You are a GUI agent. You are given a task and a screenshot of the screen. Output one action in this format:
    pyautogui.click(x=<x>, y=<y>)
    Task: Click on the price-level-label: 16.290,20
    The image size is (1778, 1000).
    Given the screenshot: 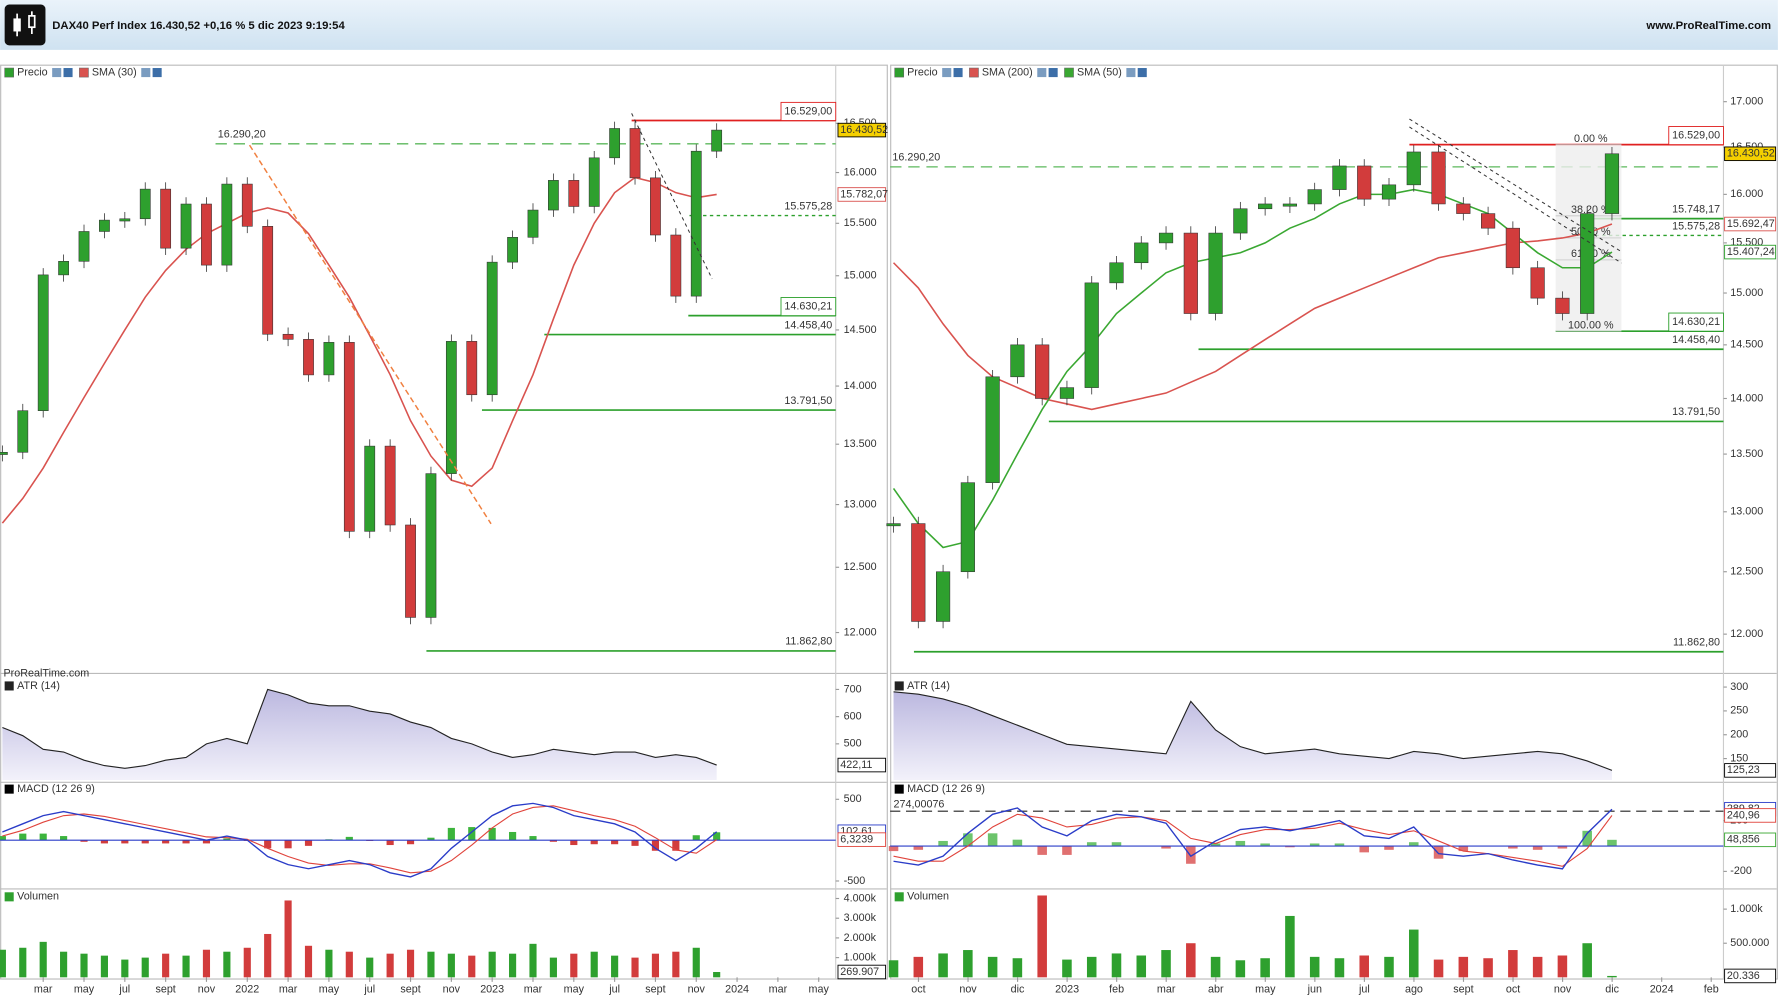 What is the action you would take?
    pyautogui.click(x=916, y=158)
    